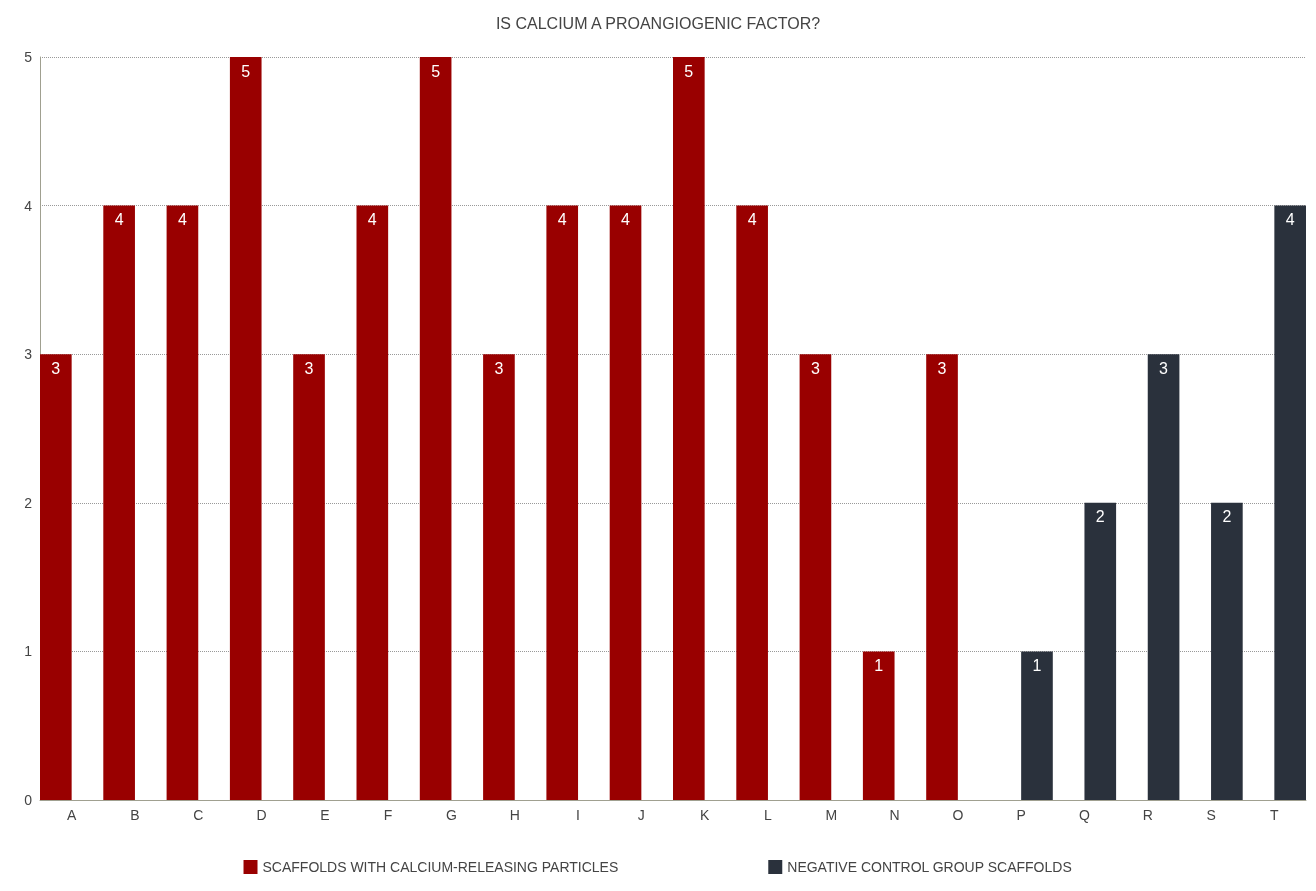 Image resolution: width=1316 pixels, height=891 pixels. What do you see at coordinates (514, 815) in the screenshot?
I see `x-tick-label: H` at bounding box center [514, 815].